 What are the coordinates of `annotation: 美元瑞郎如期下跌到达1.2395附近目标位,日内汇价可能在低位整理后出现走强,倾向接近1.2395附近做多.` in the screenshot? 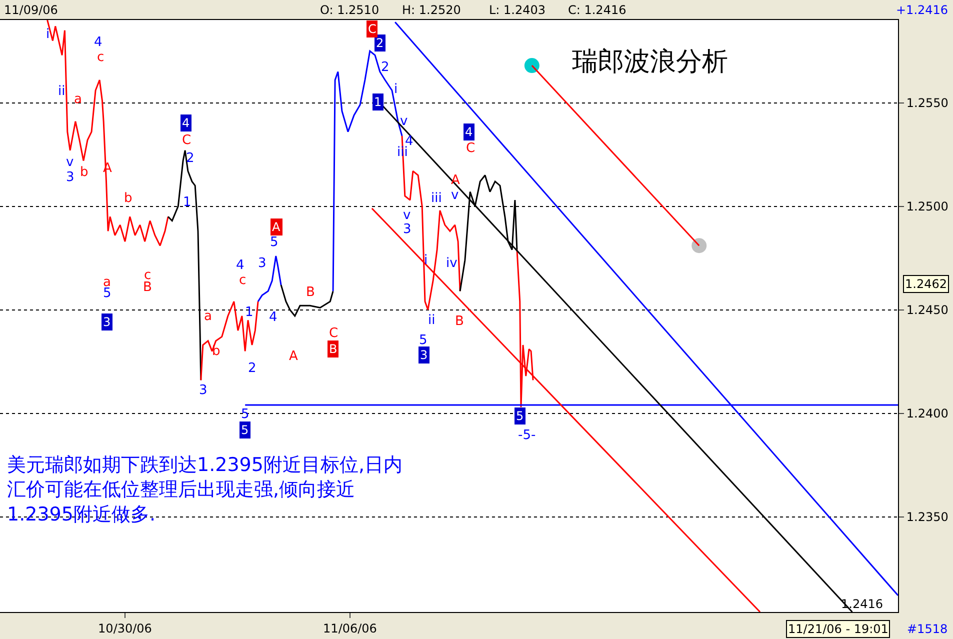 It's located at (205, 490).